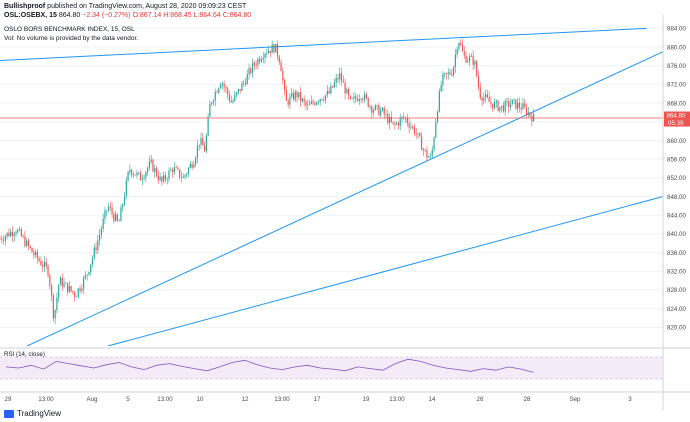 Image resolution: width=690 pixels, height=422 pixels. What do you see at coordinates (25, 6) in the screenshot?
I see `author-name: Bullishproof` at bounding box center [25, 6].